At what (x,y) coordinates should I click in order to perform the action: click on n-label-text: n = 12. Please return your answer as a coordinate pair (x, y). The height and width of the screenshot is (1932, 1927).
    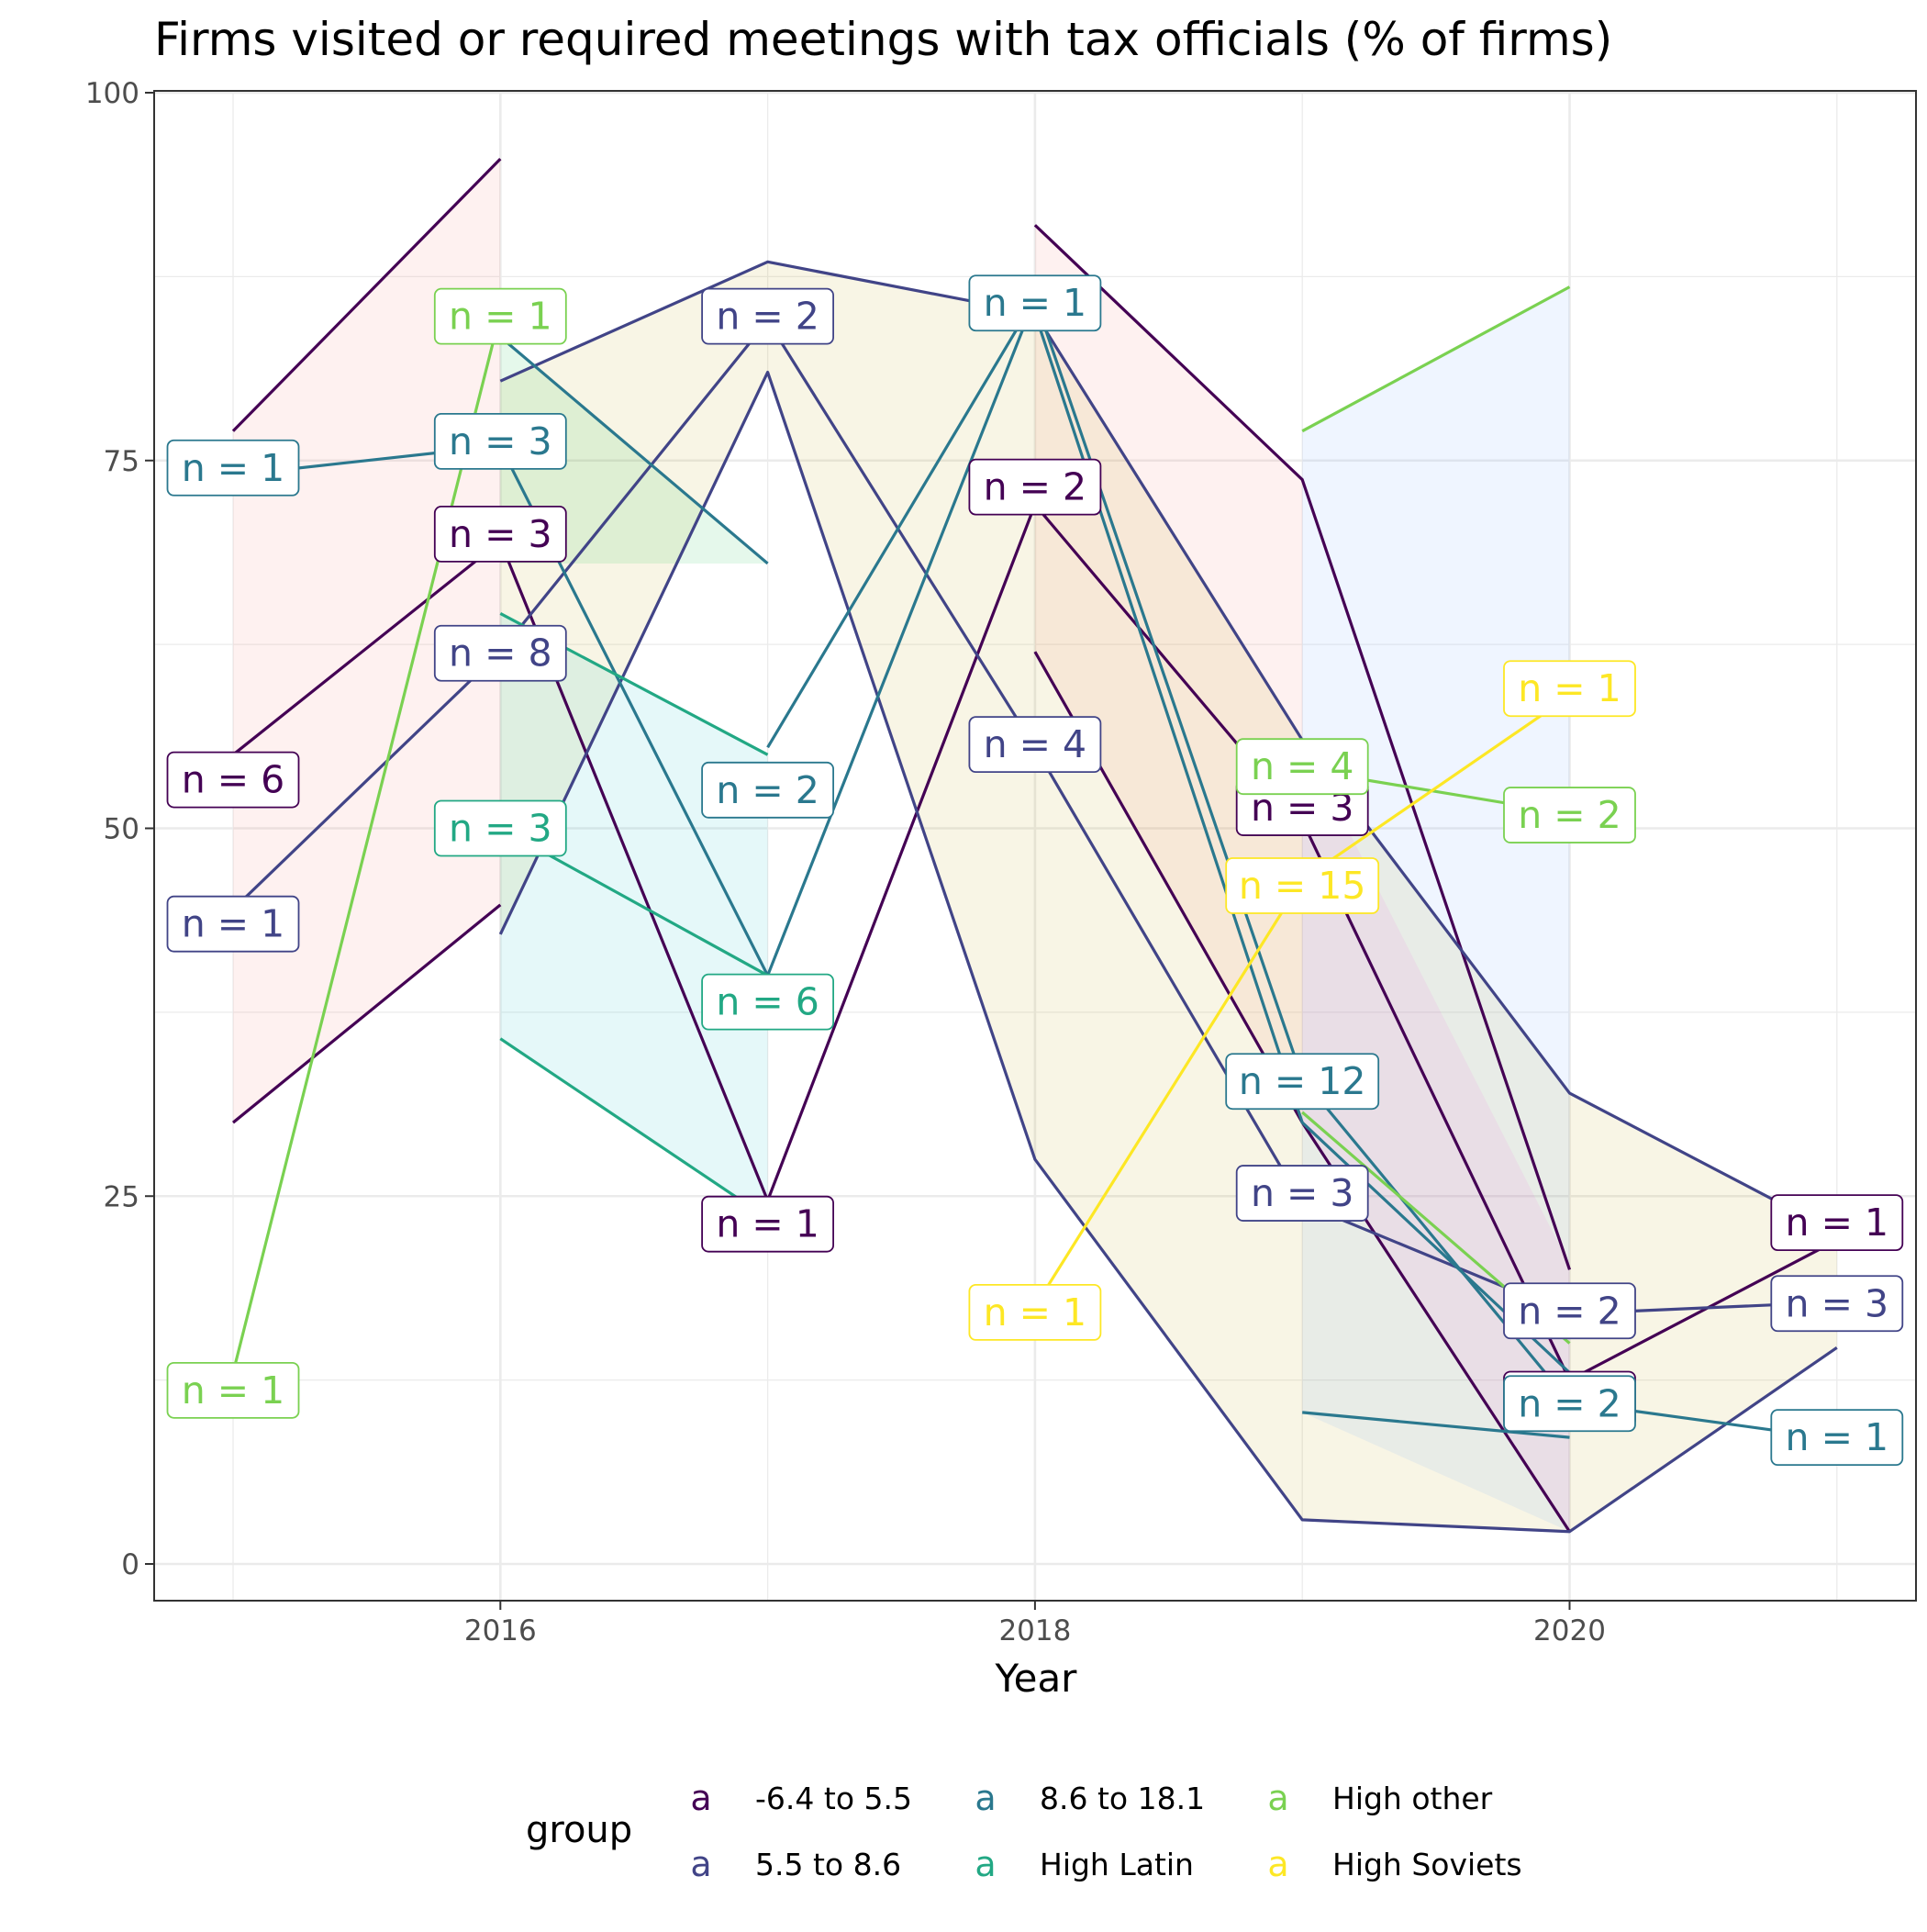
    Looking at the image, I should click on (1302, 1081).